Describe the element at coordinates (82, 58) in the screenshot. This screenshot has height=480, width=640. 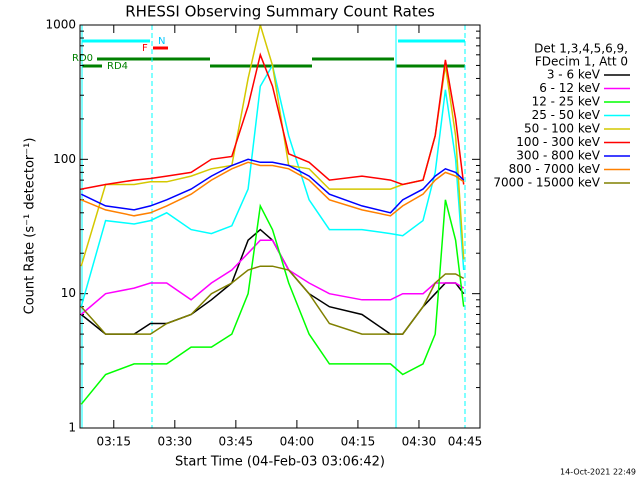
I see `annotation: RD0` at that location.